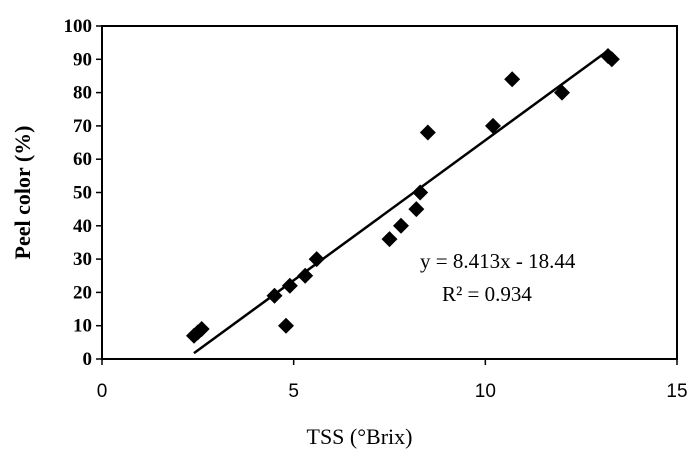 This screenshot has width=691, height=450. I want to click on x-tick-label: 10, so click(485, 391).